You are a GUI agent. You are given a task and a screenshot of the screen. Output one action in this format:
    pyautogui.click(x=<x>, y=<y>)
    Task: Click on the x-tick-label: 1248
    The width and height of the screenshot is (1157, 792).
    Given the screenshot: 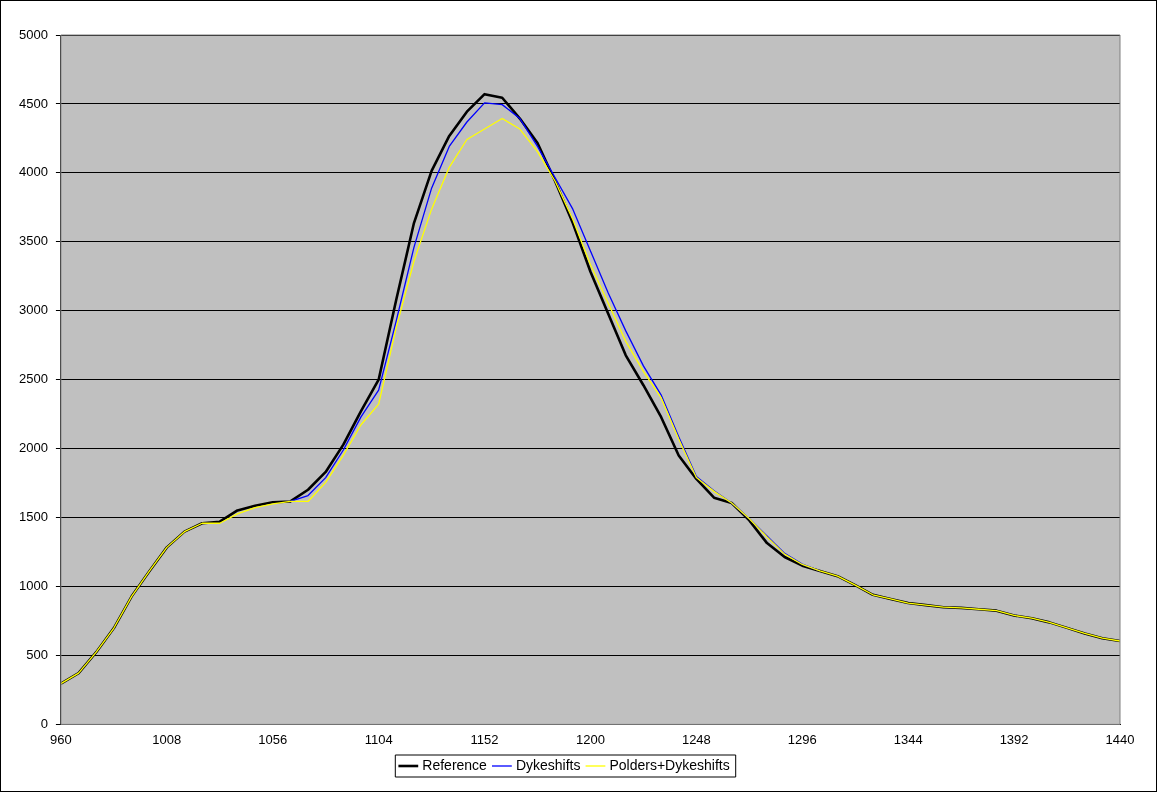 What is the action you would take?
    pyautogui.click(x=696, y=739)
    